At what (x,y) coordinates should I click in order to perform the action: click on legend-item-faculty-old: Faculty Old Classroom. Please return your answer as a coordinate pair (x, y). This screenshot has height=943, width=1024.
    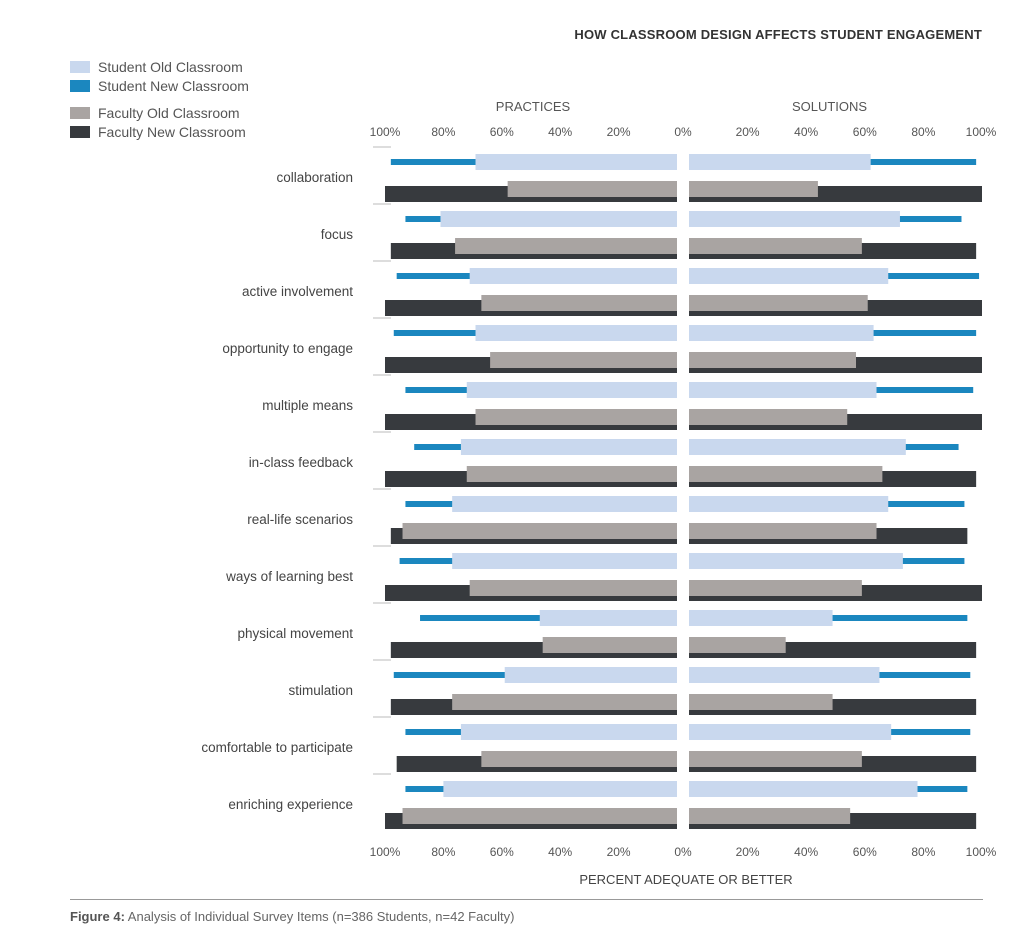
    Looking at the image, I should click on (159, 112).